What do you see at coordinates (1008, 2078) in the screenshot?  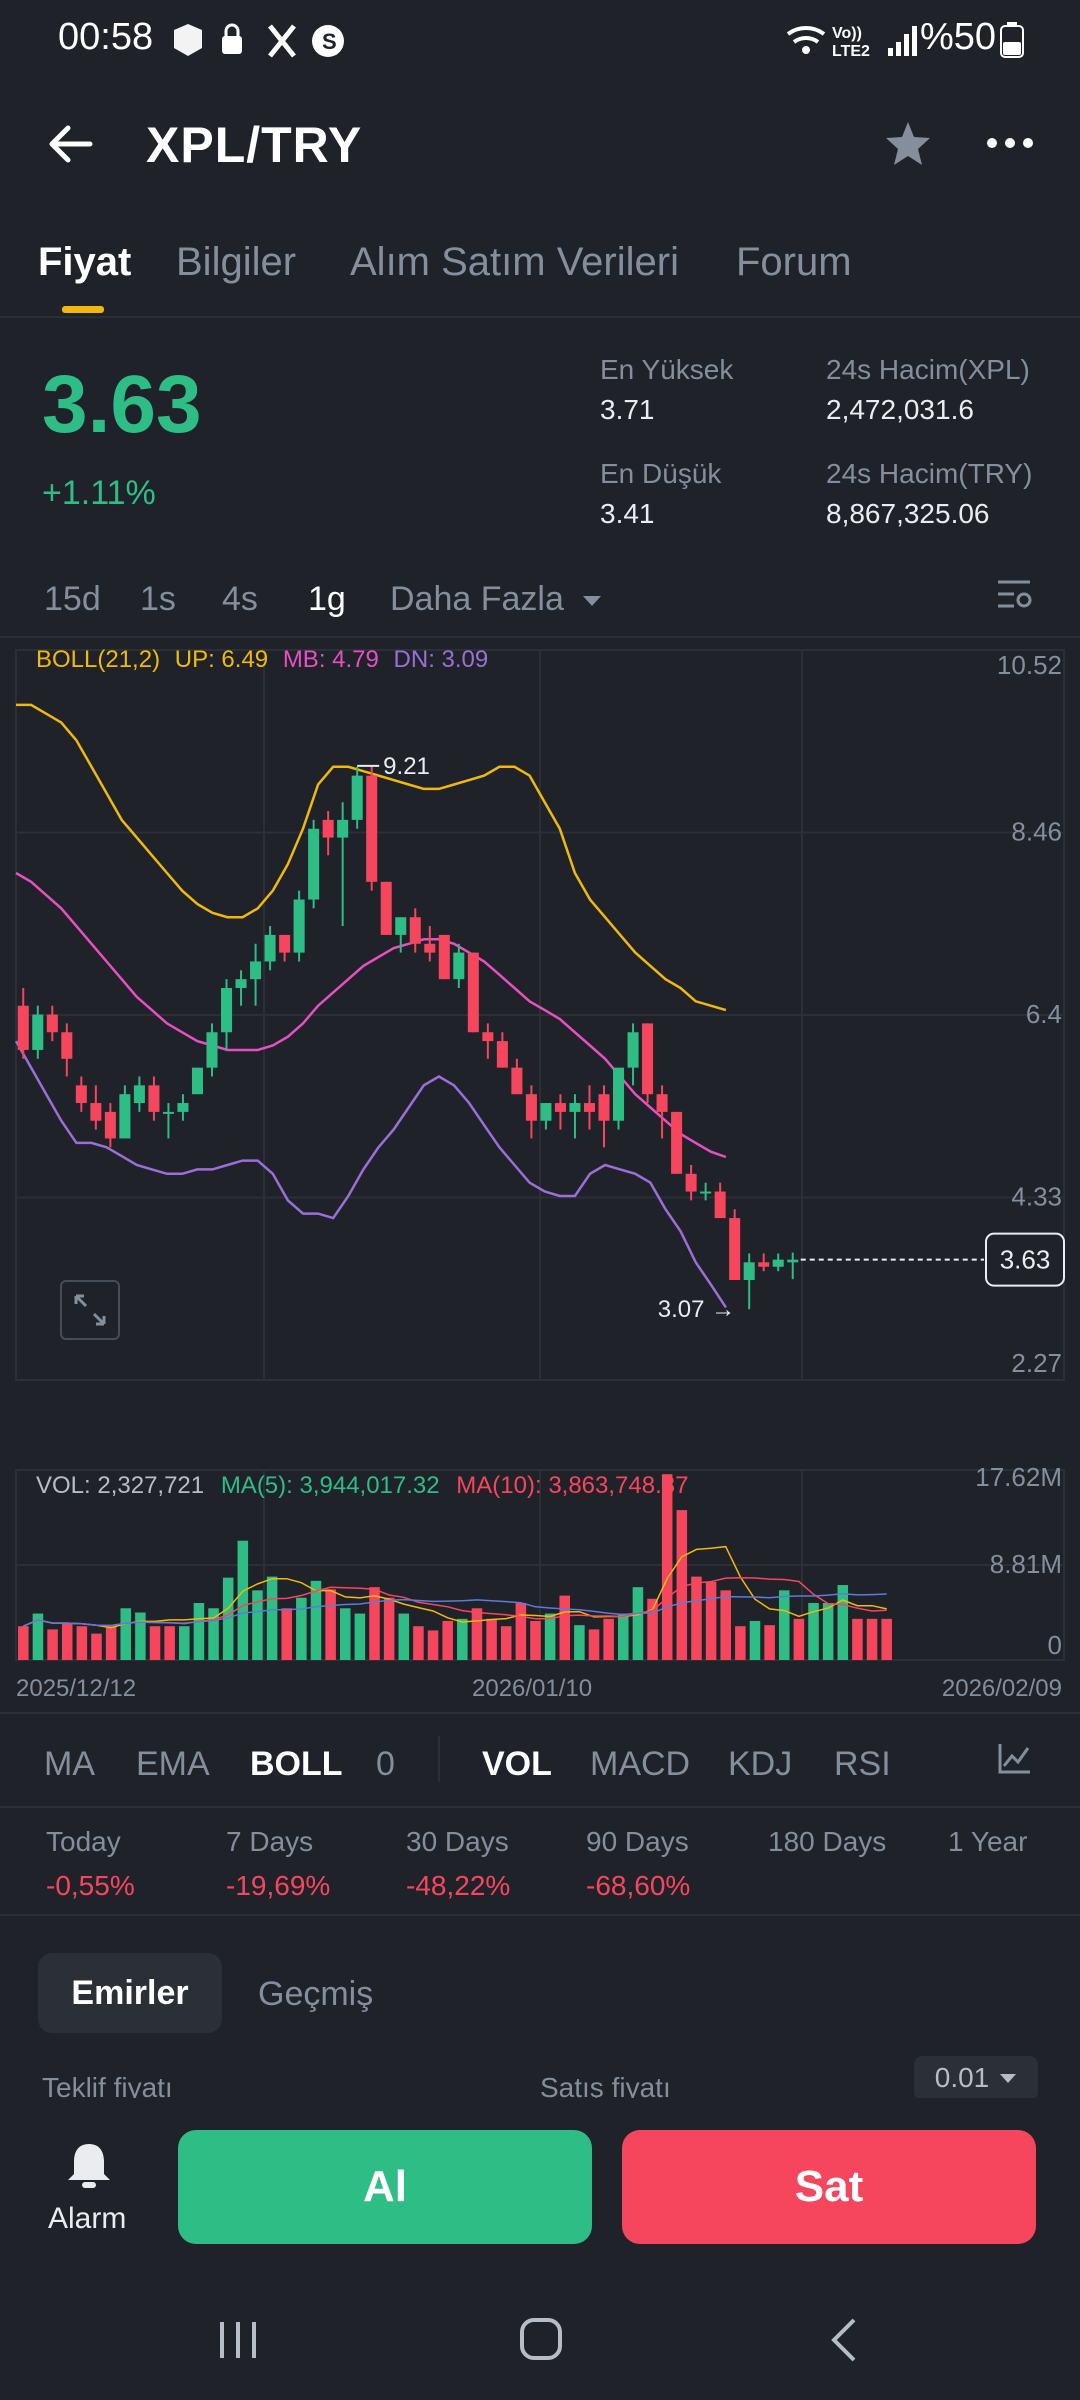 I see `caret-down-icon` at bounding box center [1008, 2078].